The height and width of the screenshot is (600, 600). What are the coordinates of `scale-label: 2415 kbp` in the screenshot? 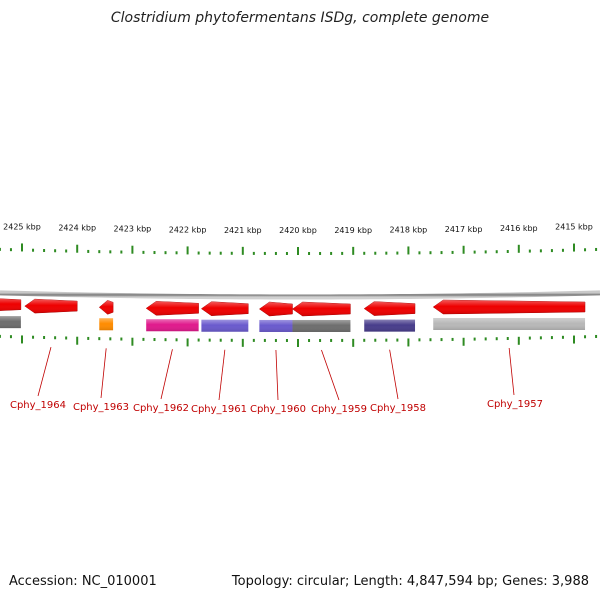 It's located at (574, 227).